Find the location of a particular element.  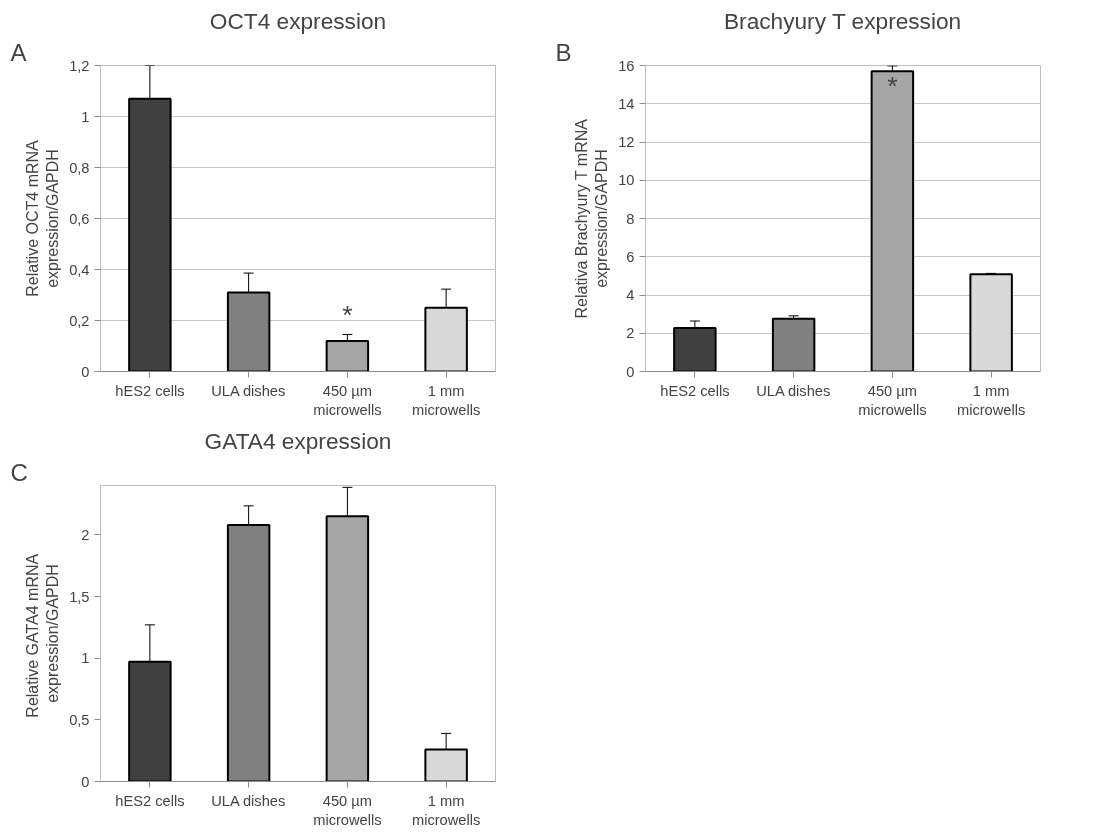

y-axis-title: Relative GATA4 mRNA expression/GAPDH is located at coordinates (42, 635).